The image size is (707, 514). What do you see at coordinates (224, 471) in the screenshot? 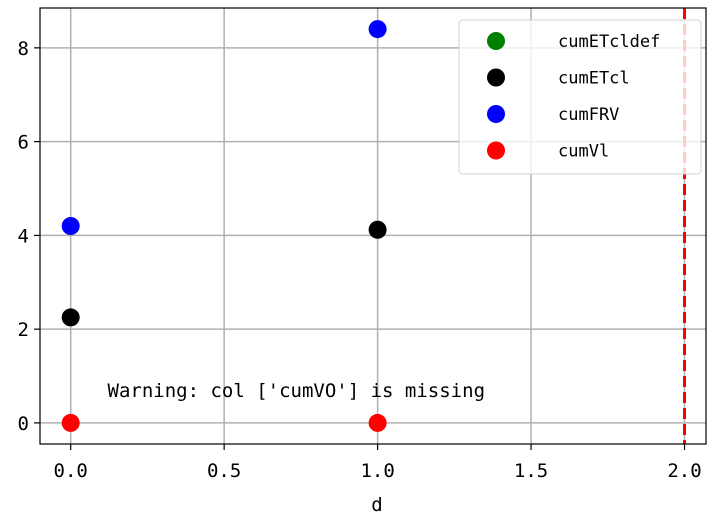
I see `x-tick-label: 0.5` at bounding box center [224, 471].